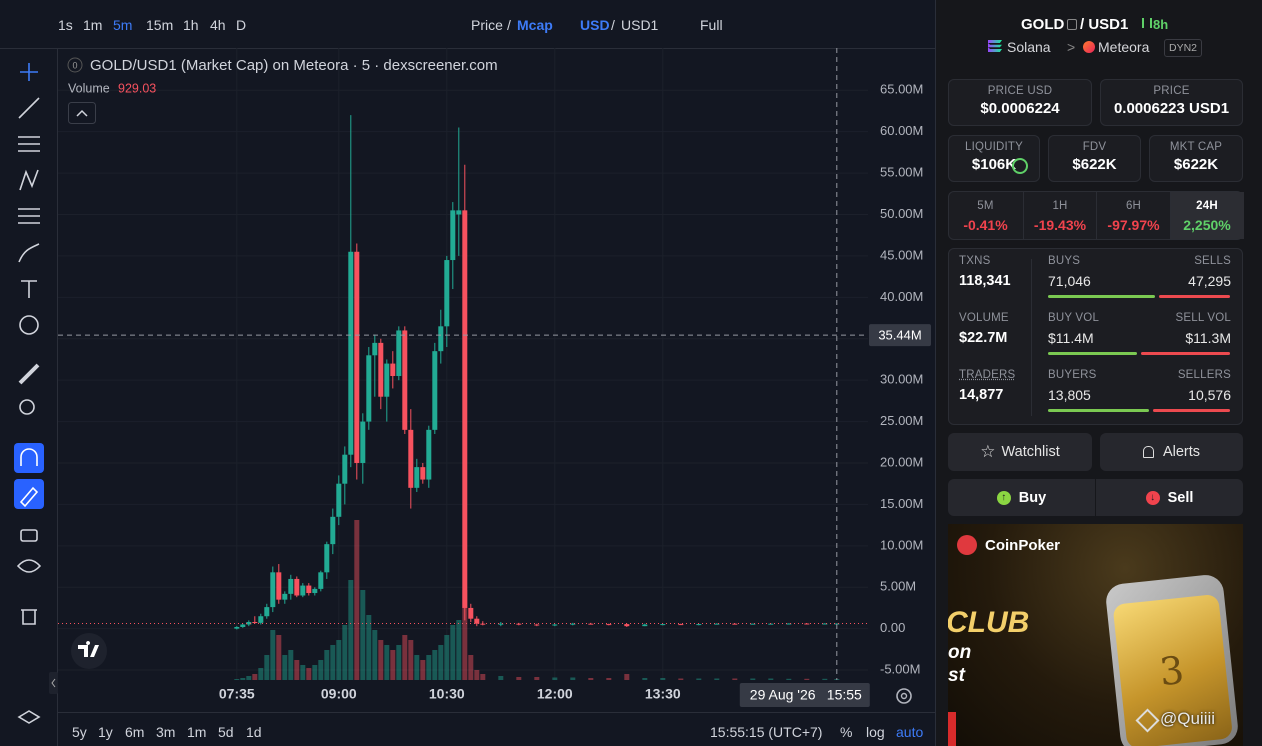 Image resolution: width=1262 pixels, height=746 pixels. What do you see at coordinates (994, 158) in the screenshot?
I see `stat-card: LIQUIDITY $106K` at bounding box center [994, 158].